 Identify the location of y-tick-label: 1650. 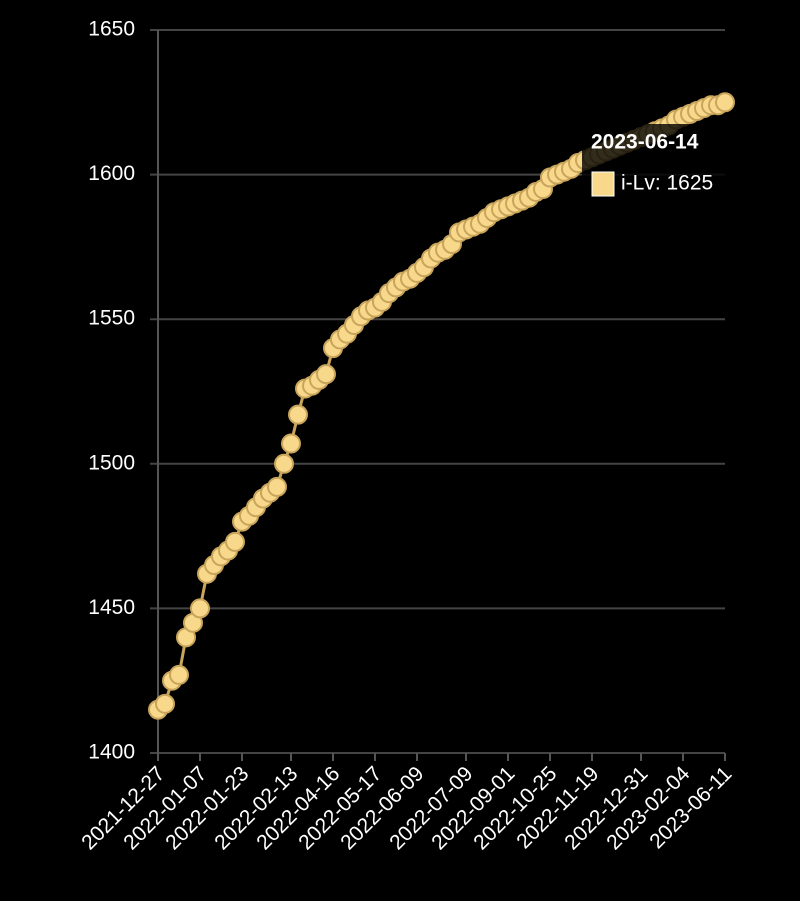
(111, 29).